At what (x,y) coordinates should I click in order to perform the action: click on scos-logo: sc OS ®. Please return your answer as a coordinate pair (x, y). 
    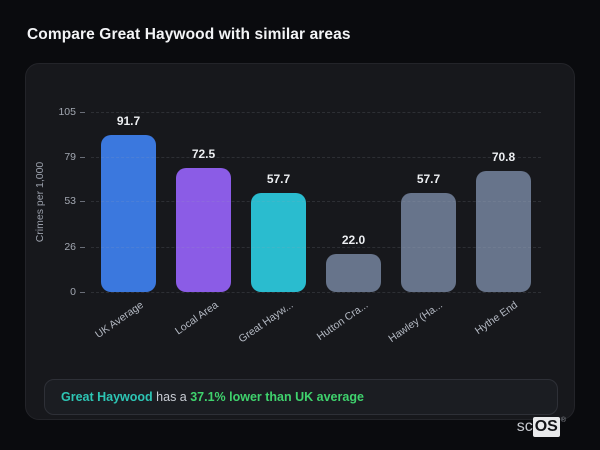
    Looking at the image, I should click on (541, 427).